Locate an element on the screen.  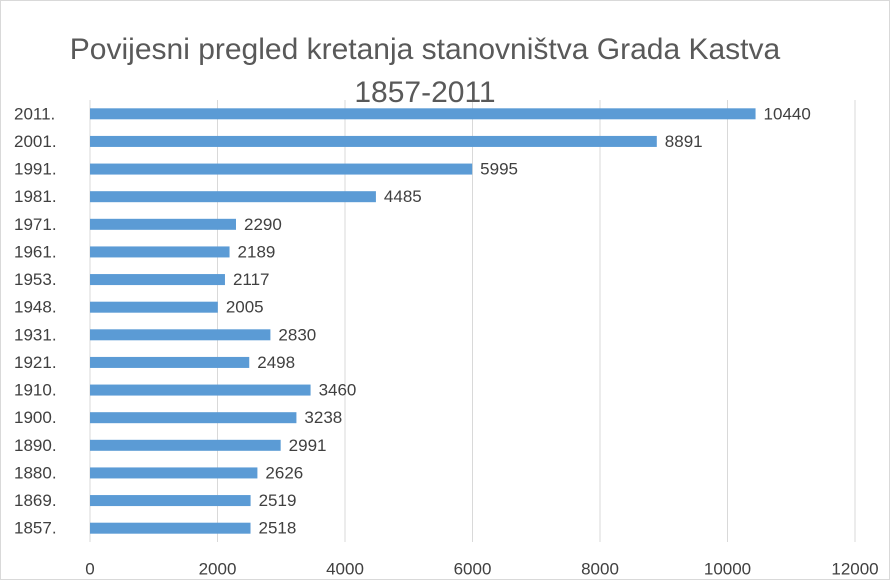
y-tick-label: 1948. is located at coordinates (35, 307).